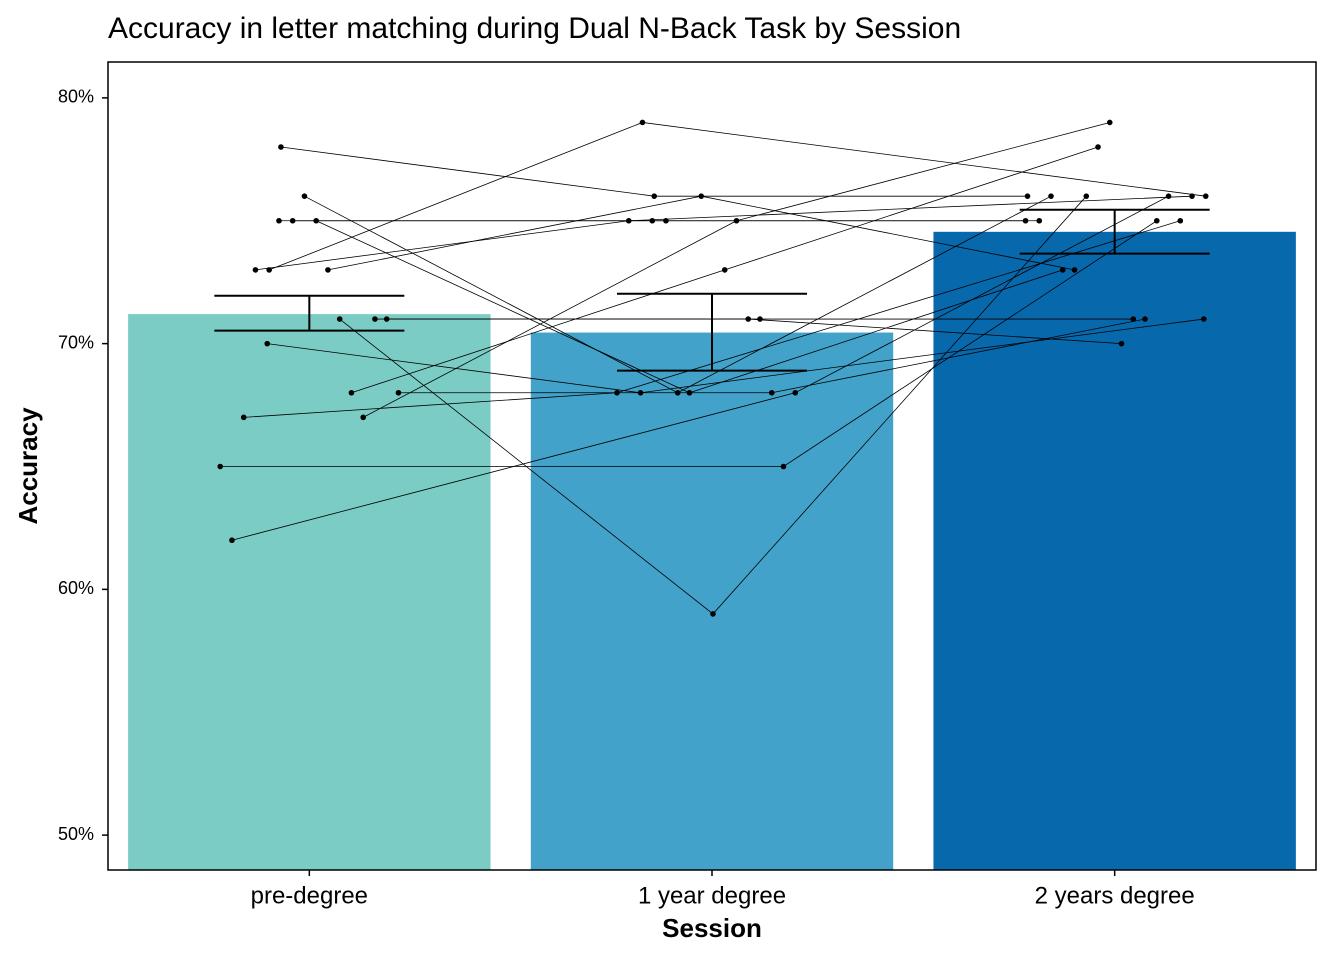 This screenshot has height=960, width=1344. What do you see at coordinates (76, 342) in the screenshot?
I see `y-tick-label: 70%` at bounding box center [76, 342].